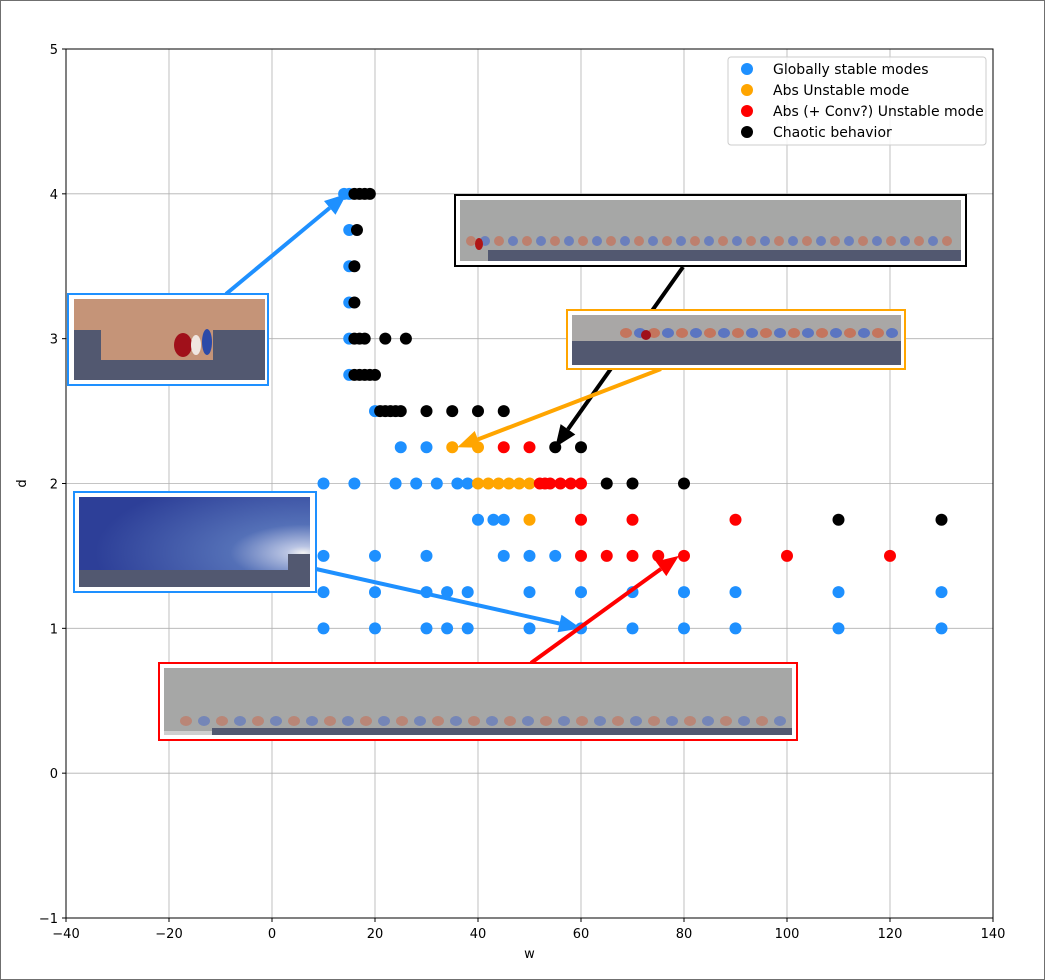  I want to click on arrow-abs-unstable, so click(559, 407).